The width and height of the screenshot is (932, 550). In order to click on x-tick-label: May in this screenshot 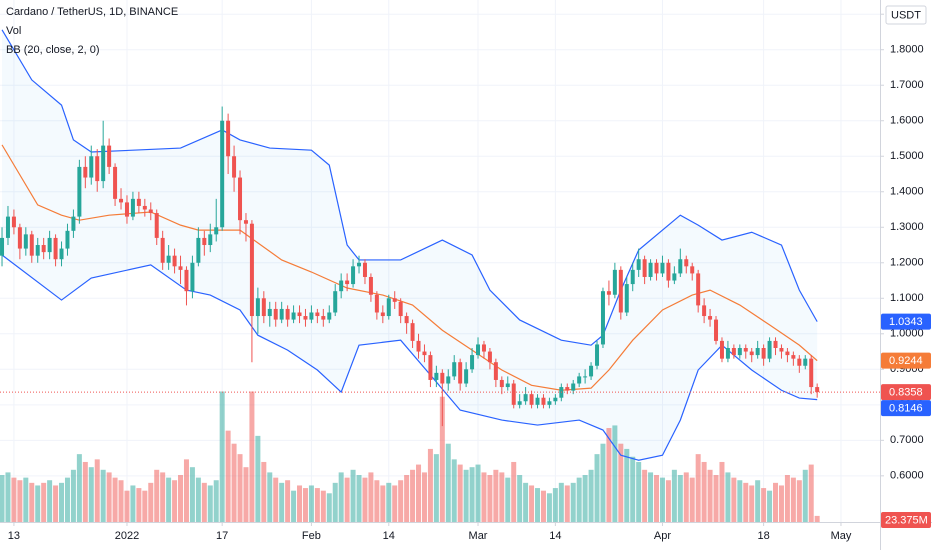, I will do `click(841, 536)`.